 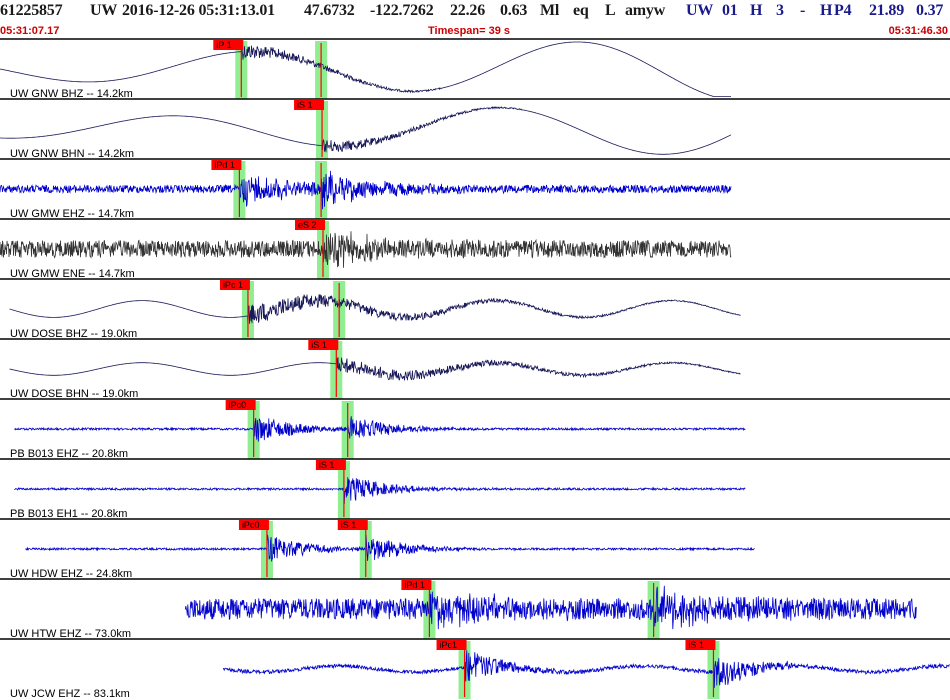 I want to click on event-depth: 22.26, so click(x=468, y=10).